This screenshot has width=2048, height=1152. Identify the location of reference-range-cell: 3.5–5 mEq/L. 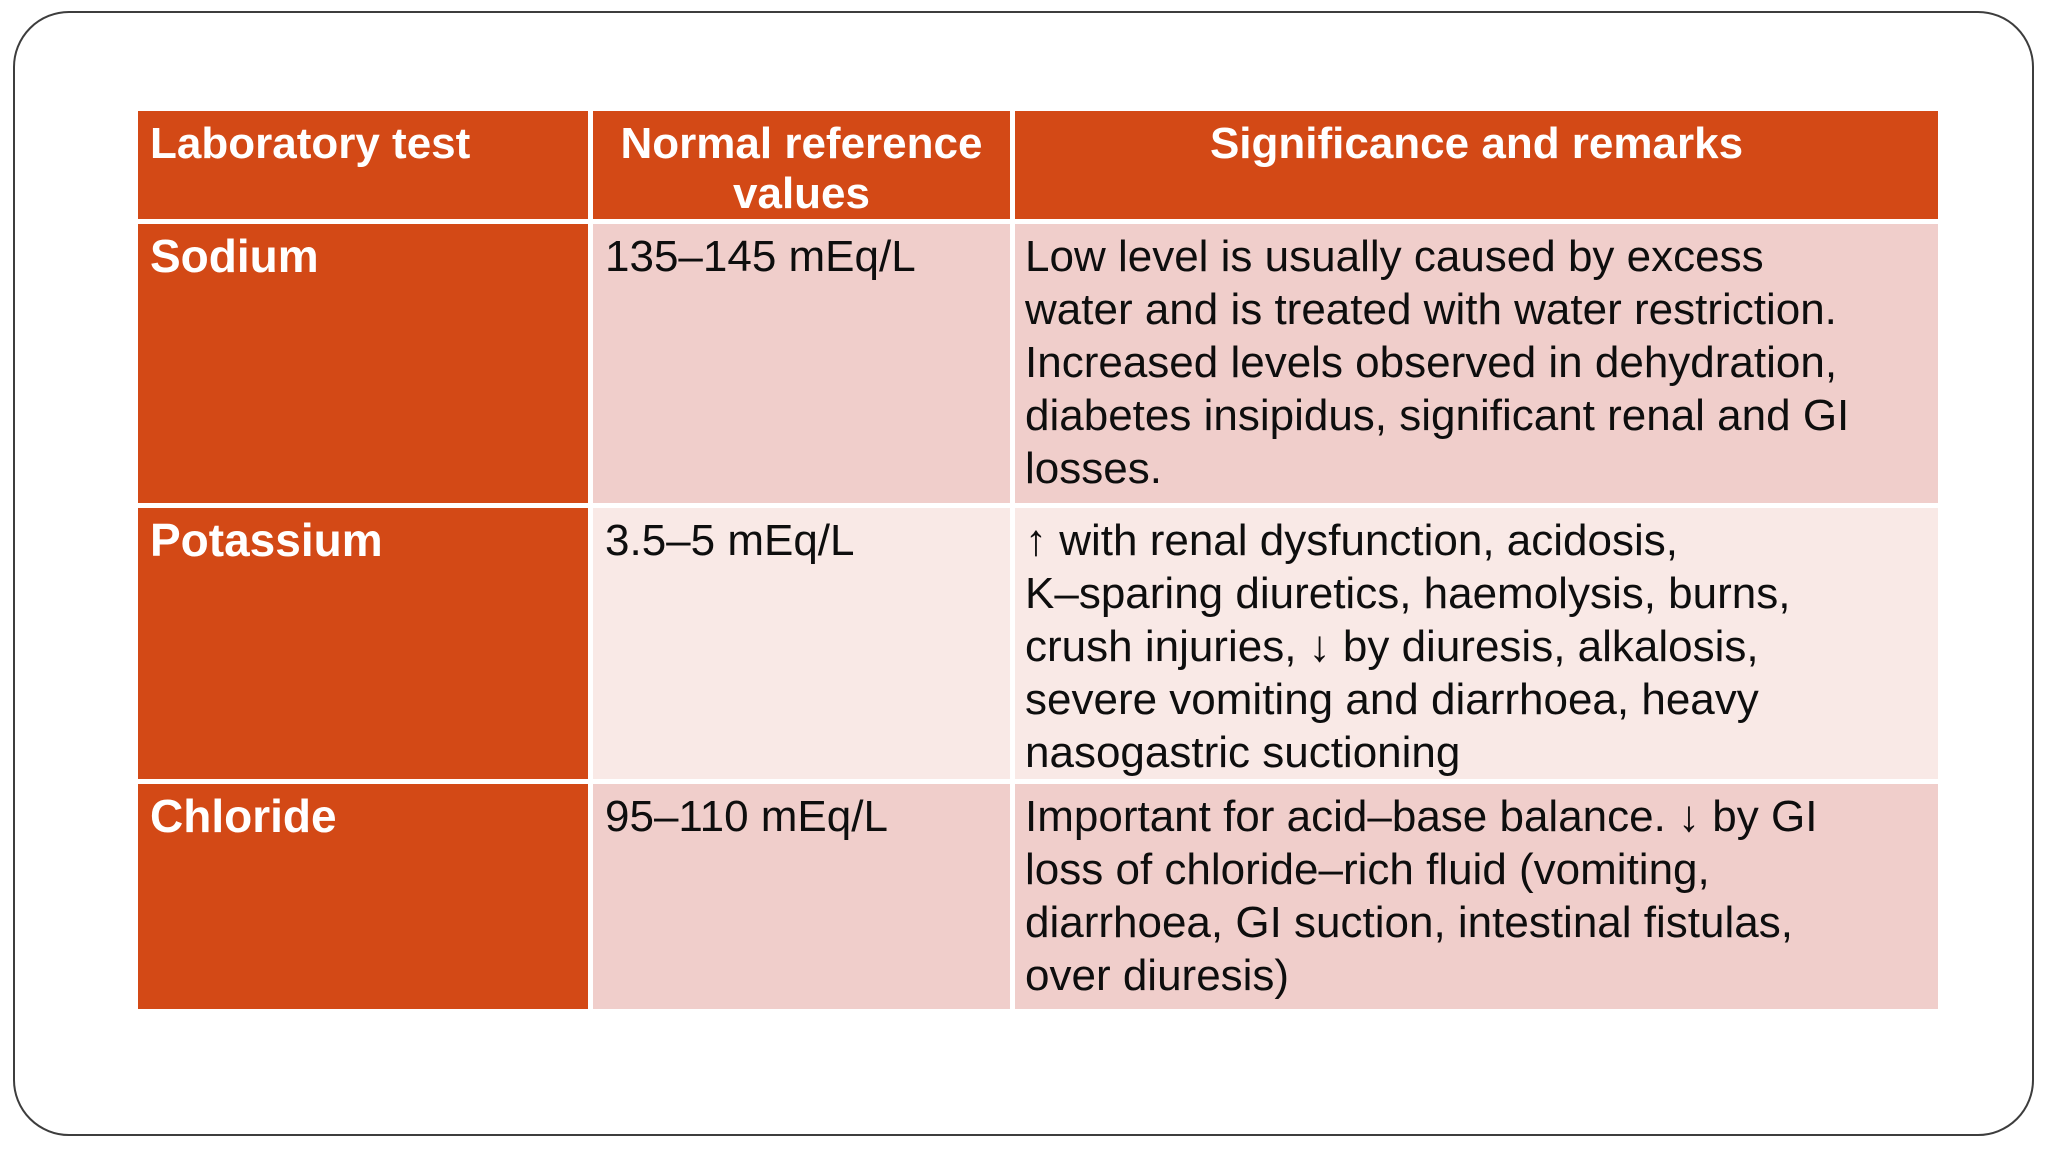
(804, 646).